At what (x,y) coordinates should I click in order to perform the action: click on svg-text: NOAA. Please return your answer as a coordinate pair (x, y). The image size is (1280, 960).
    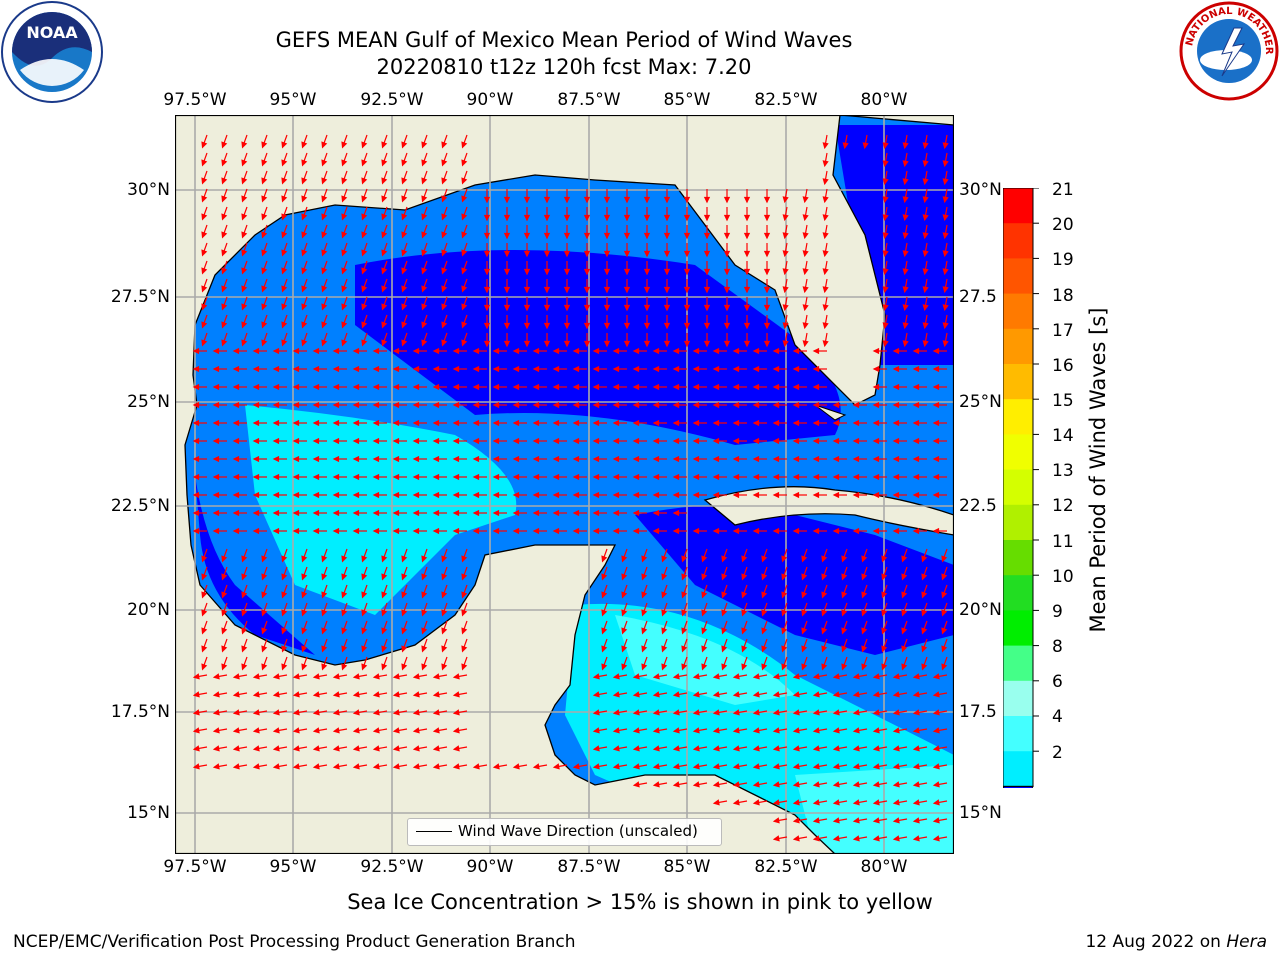
    Looking at the image, I should click on (52, 32).